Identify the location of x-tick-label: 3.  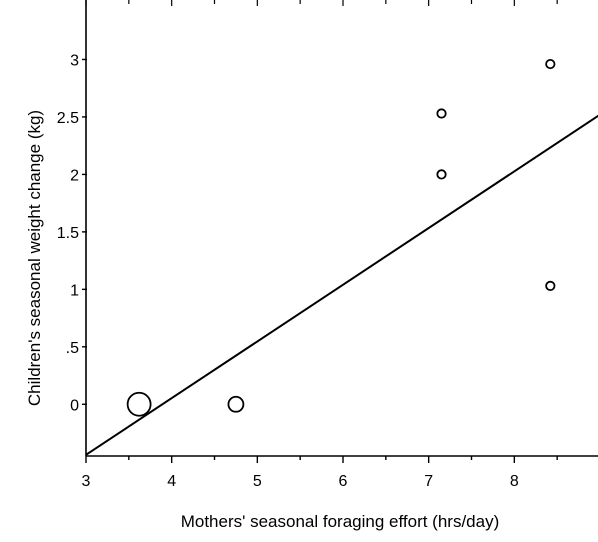
(86, 481).